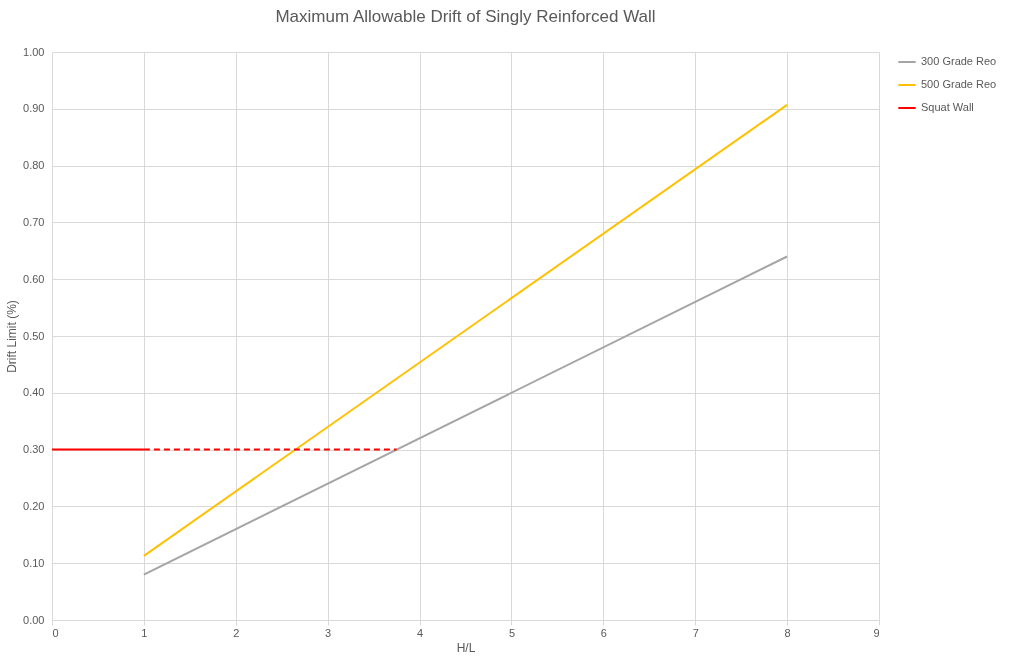 This screenshot has height=664, width=1029. I want to click on x-tick-label: 9, so click(876, 632).